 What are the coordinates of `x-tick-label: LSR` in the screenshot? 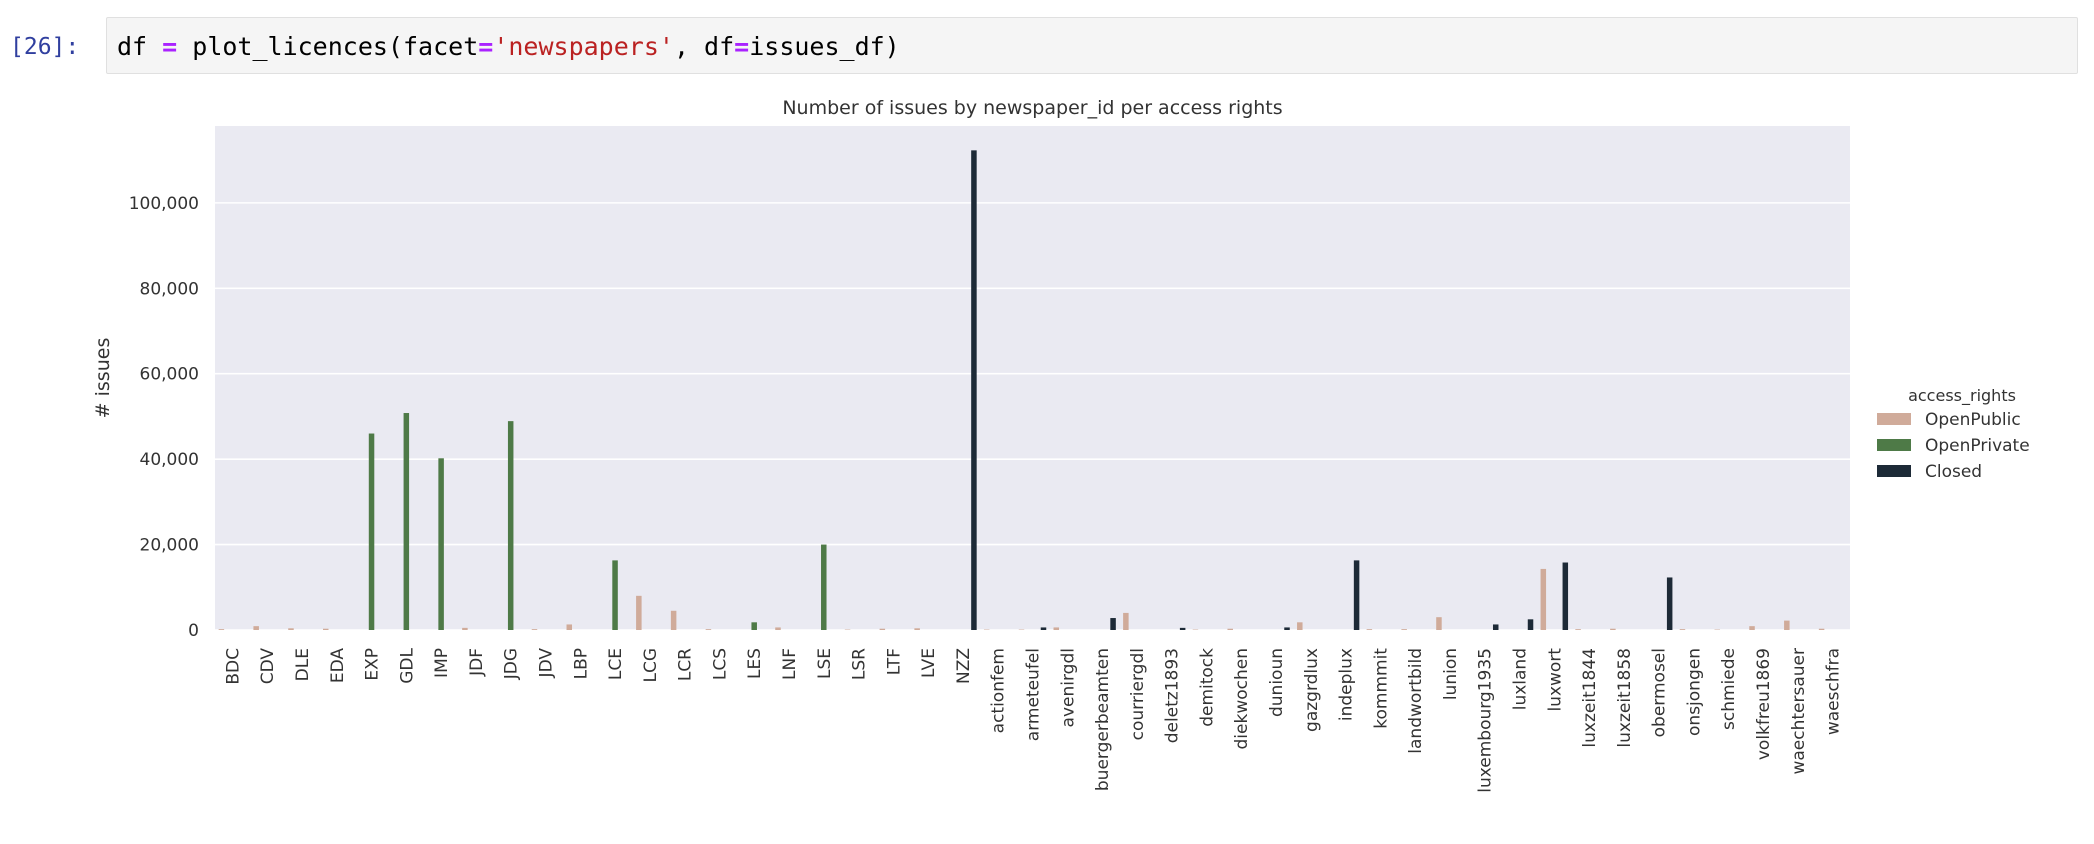 It's located at (860, 664).